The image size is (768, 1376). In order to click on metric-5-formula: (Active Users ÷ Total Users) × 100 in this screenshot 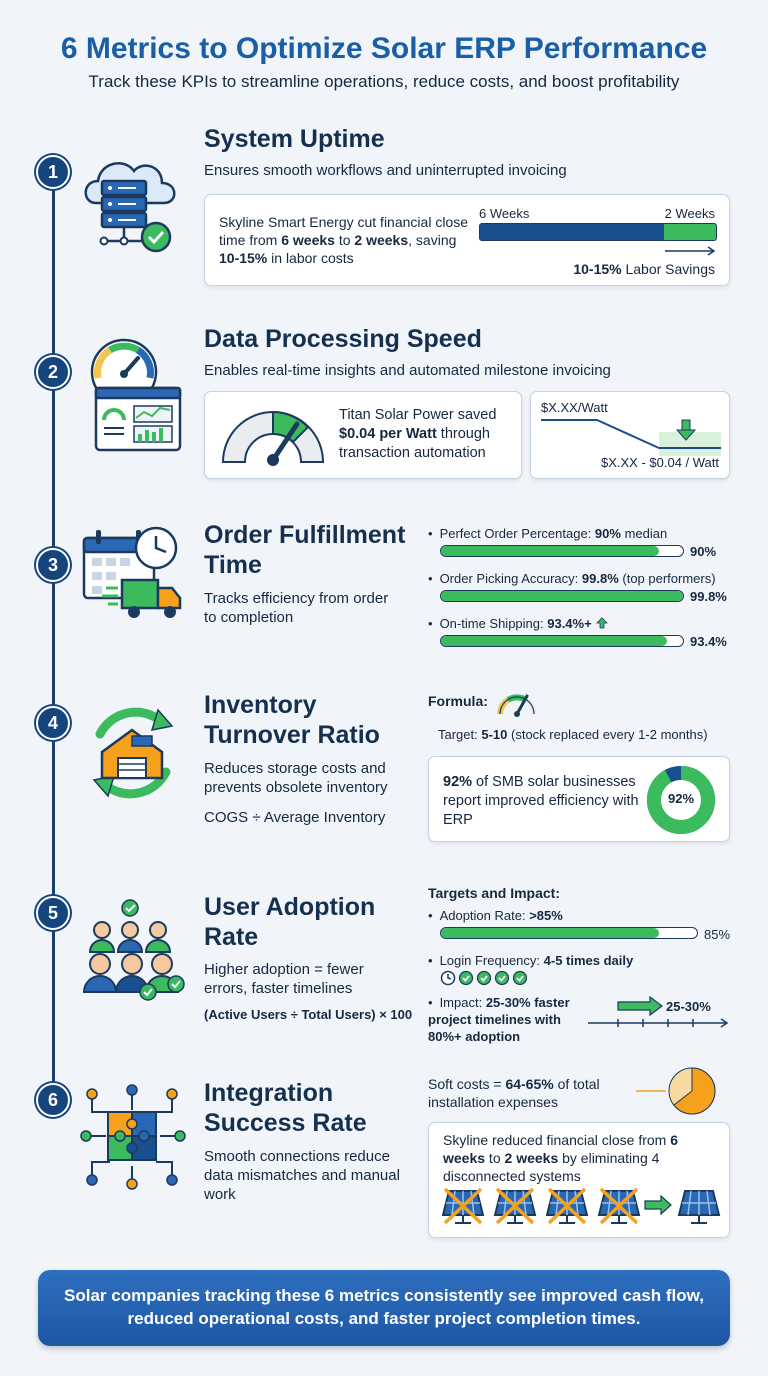, I will do `click(308, 1014)`.